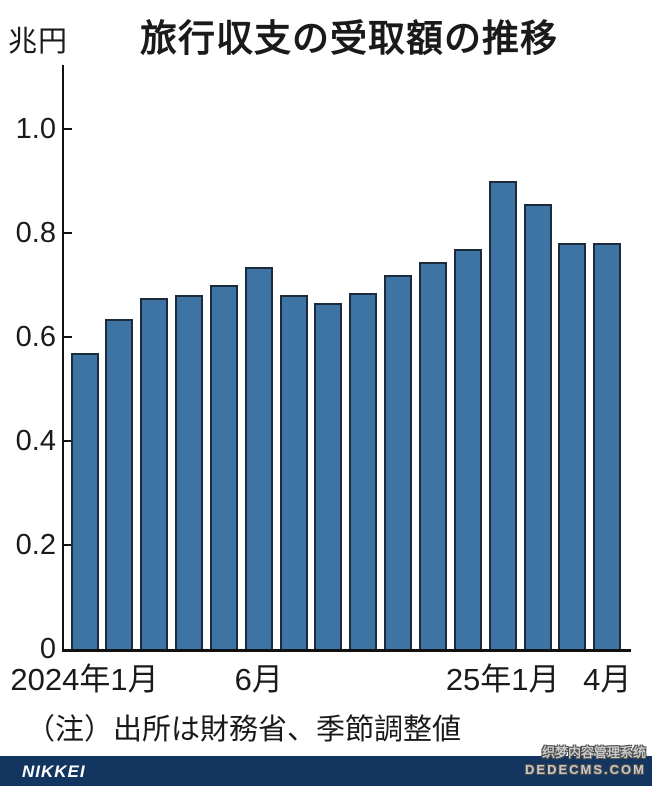 This screenshot has height=786, width=652. What do you see at coordinates (119, 484) in the screenshot?
I see `bar-2024年2月` at bounding box center [119, 484].